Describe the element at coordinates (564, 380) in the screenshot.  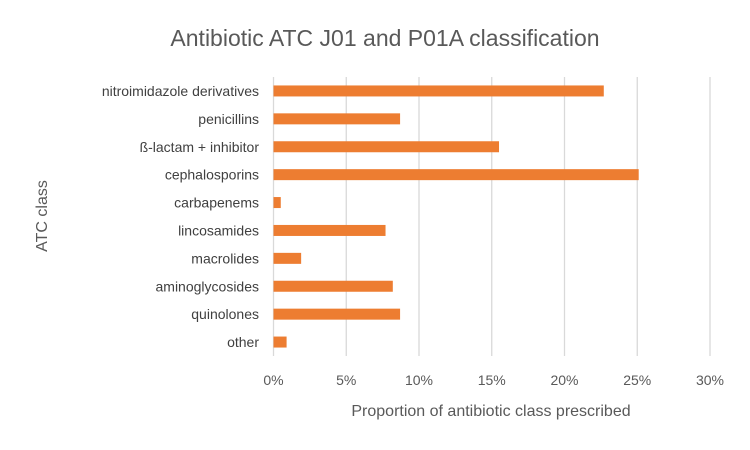
I see `x-tick-label: 20%` at that location.